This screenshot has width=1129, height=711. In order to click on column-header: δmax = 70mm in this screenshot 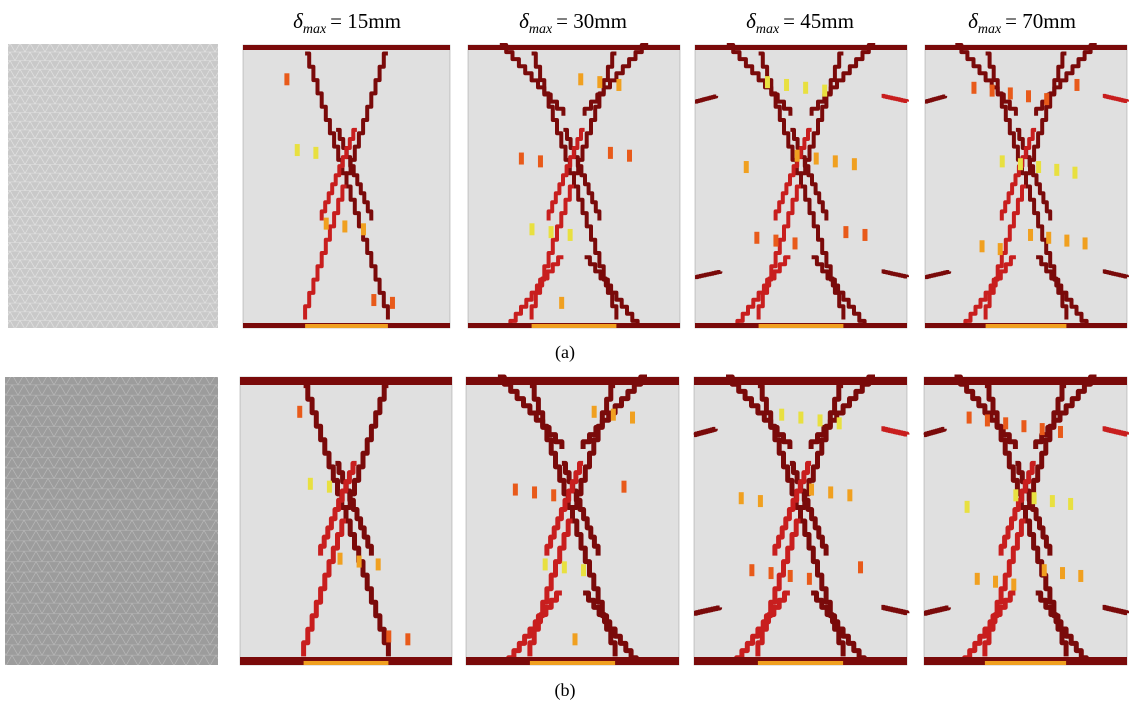, I will do `click(1022, 23)`.